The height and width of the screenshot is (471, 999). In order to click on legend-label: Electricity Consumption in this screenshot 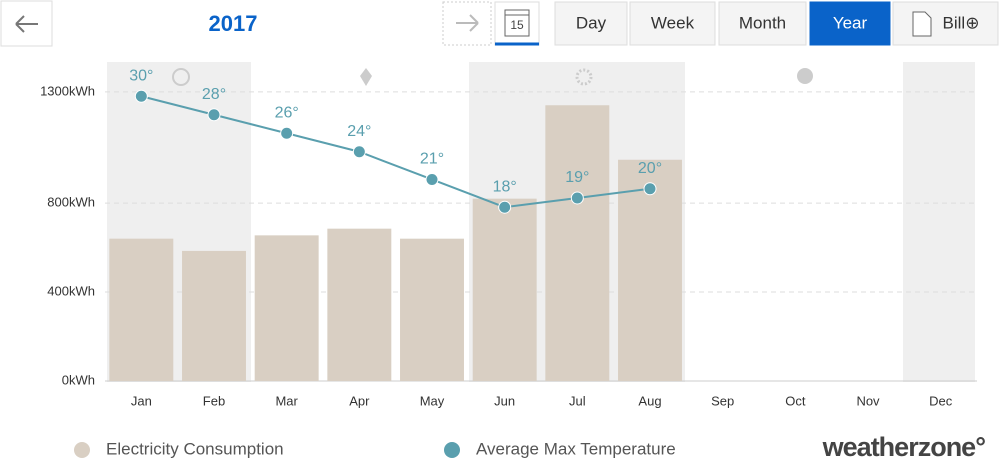, I will do `click(195, 448)`.